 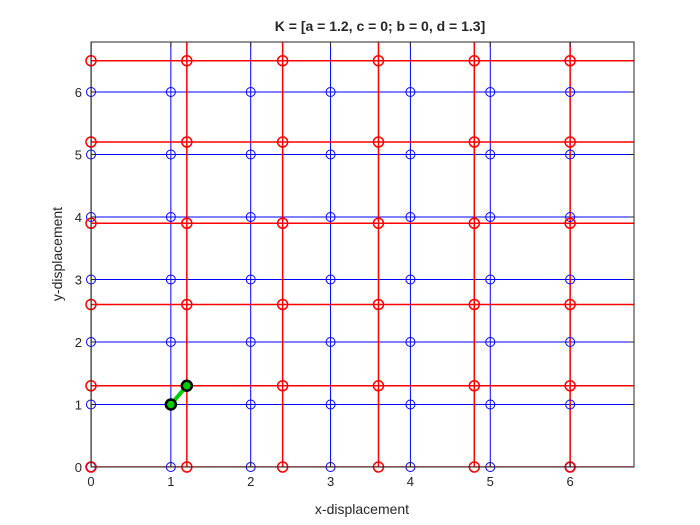 I want to click on y-tick-label-6: 6, so click(x=78, y=92).